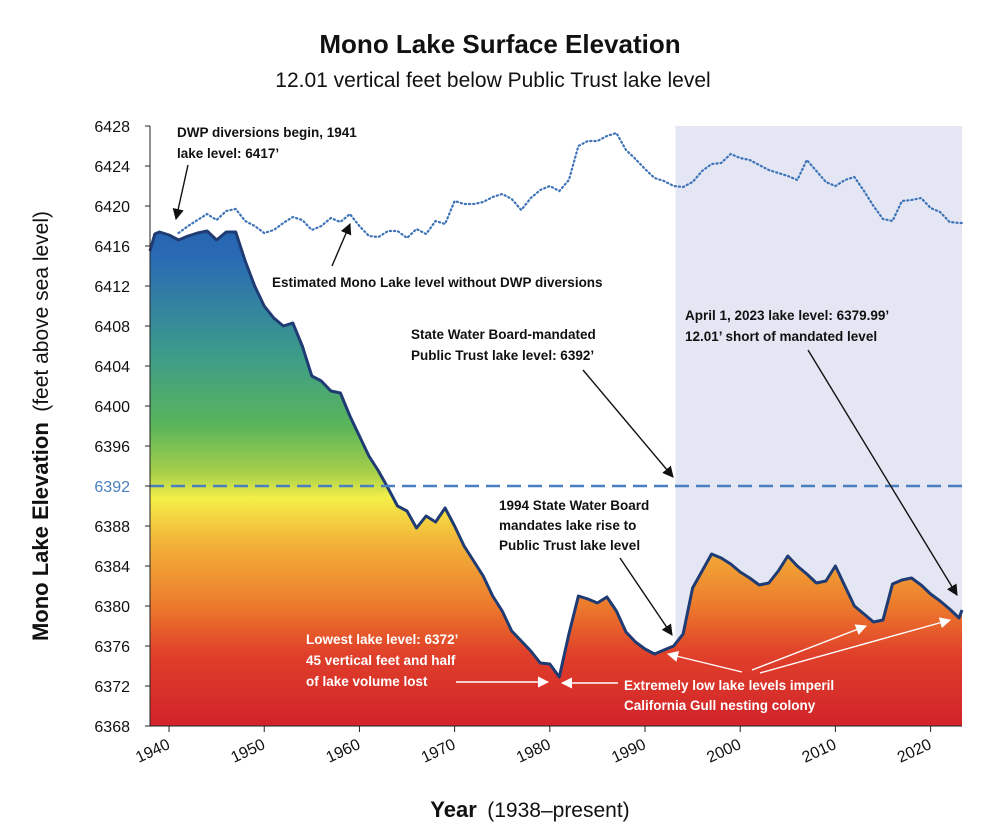 The image size is (985, 838). What do you see at coordinates (41, 311) in the screenshot?
I see `y-axis-label-normal: (feet above sea level)` at bounding box center [41, 311].